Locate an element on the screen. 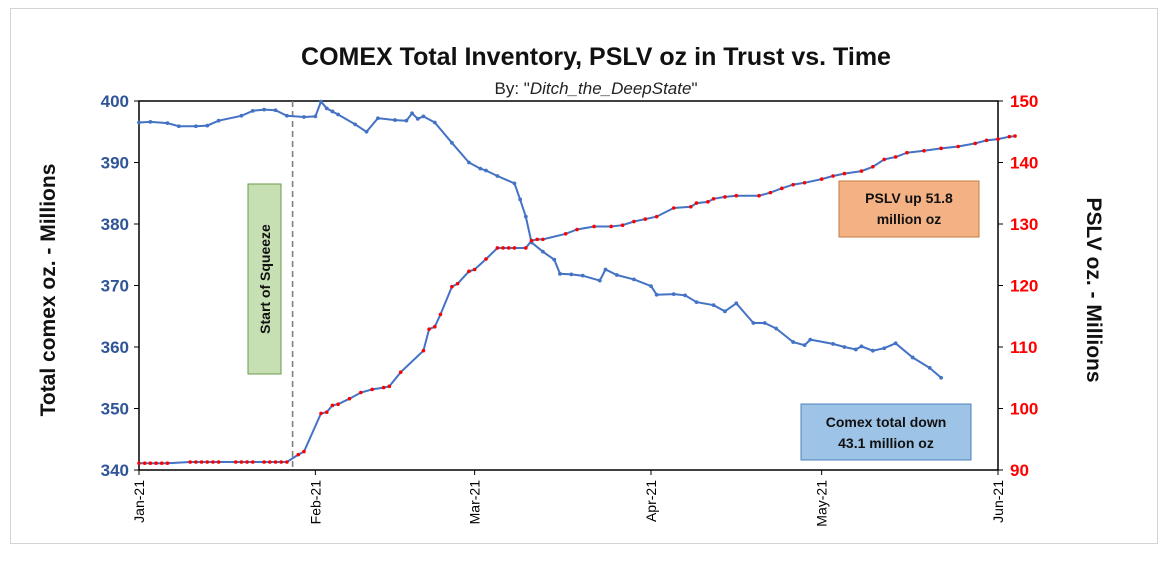 This screenshot has width=1168, height=578. subtitle-suffix: " is located at coordinates (694, 88).